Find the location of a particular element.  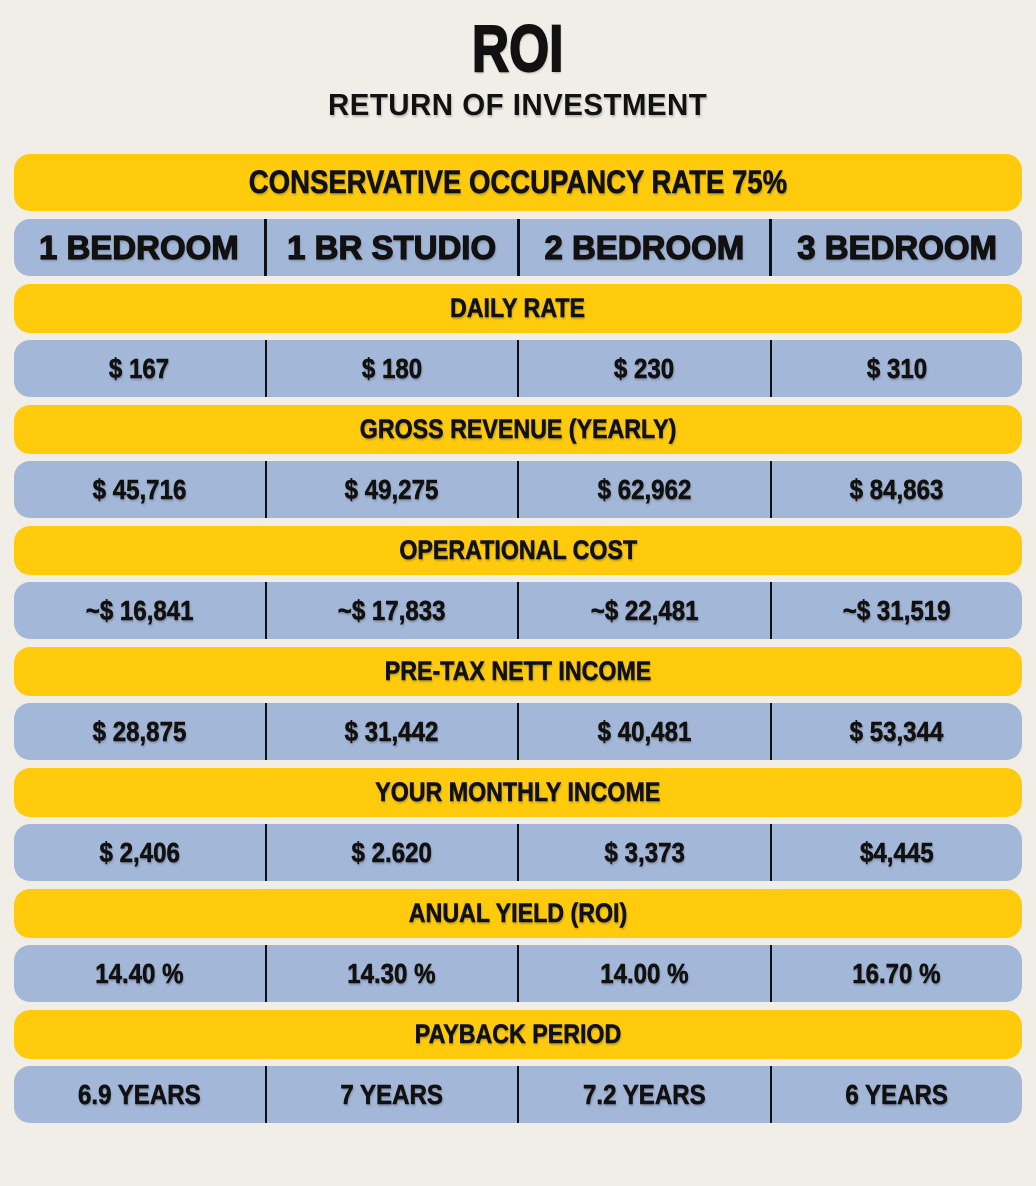

section-label-payback-period: PAYBACK PERIOD is located at coordinates (518, 1034).